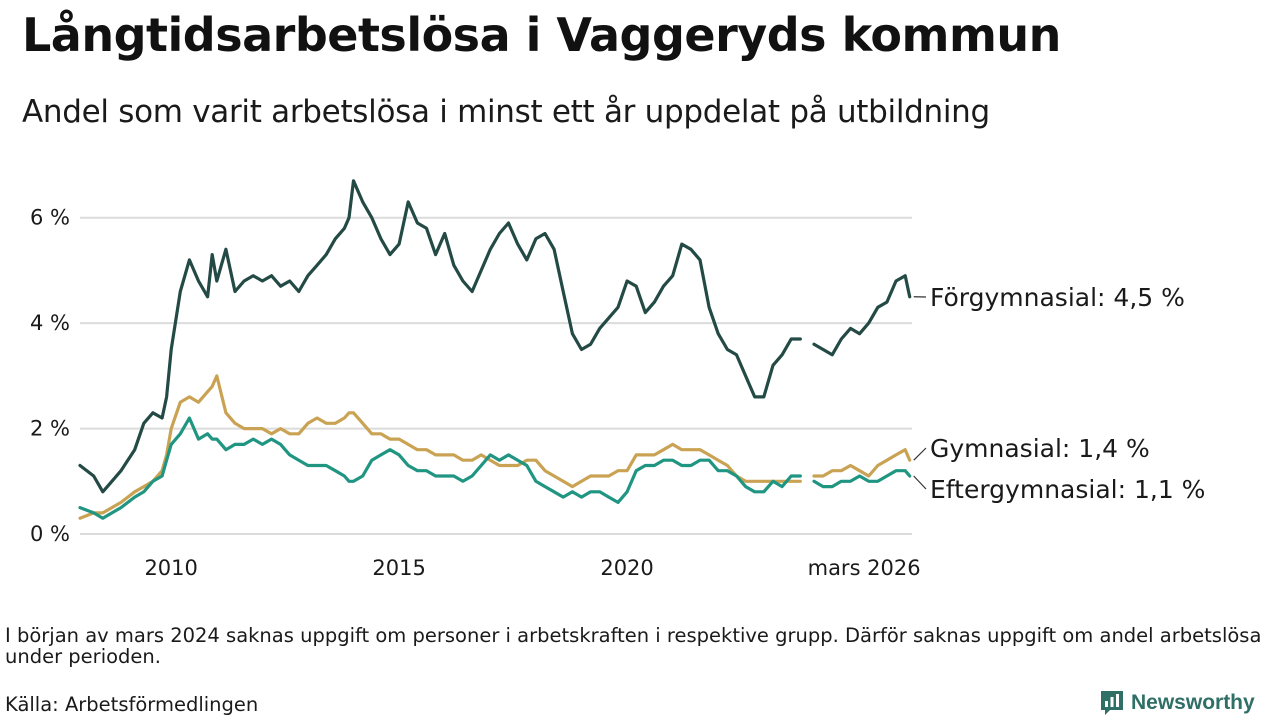 Image resolution: width=1280 pixels, height=720 pixels. I want to click on source-note: Källa: Arbetsförmedlingen, so click(132, 704).